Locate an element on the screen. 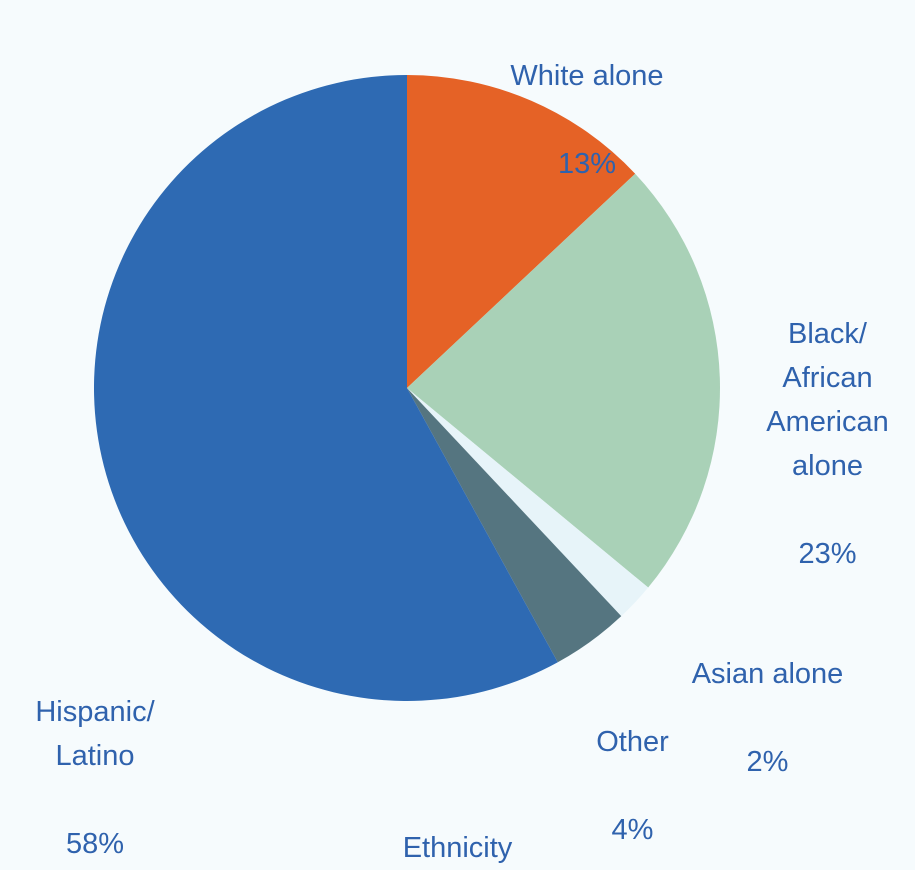  label-hispanic-latino: Hispanic/ Latino 58% is located at coordinates (95, 756).